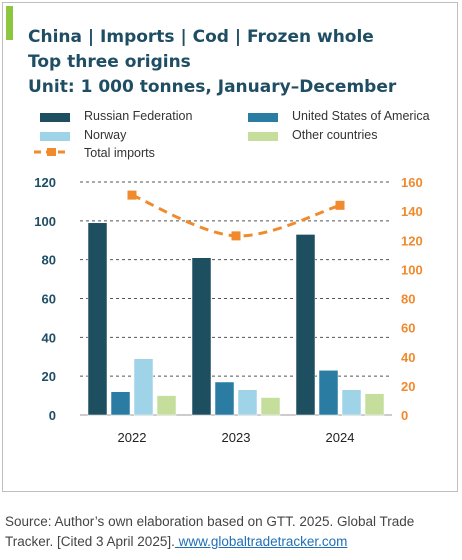 This screenshot has width=462, height=560. I want to click on legend-swatch-norway, so click(55, 136).